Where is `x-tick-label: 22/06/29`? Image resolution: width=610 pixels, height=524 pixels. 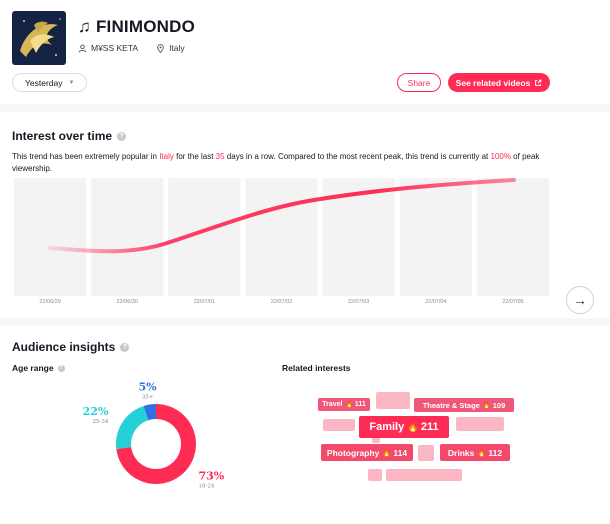
x-tick-label: 22/06/29 is located at coordinates (49, 302).